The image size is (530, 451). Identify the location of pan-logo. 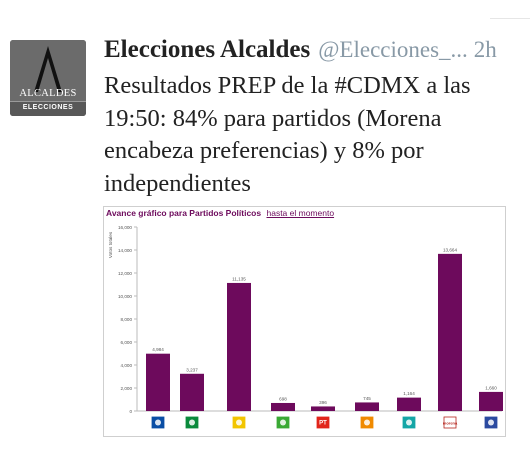
(158, 422).